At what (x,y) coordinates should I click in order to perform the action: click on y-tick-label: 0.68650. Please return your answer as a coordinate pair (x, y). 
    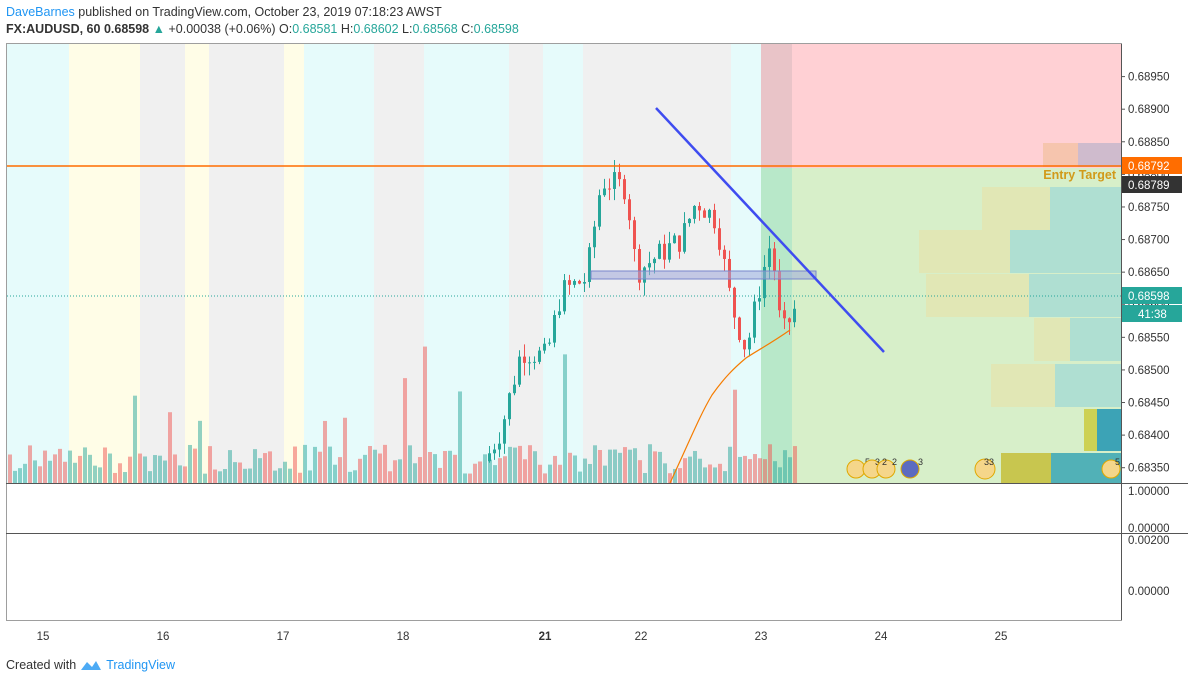
    Looking at the image, I should click on (1149, 273).